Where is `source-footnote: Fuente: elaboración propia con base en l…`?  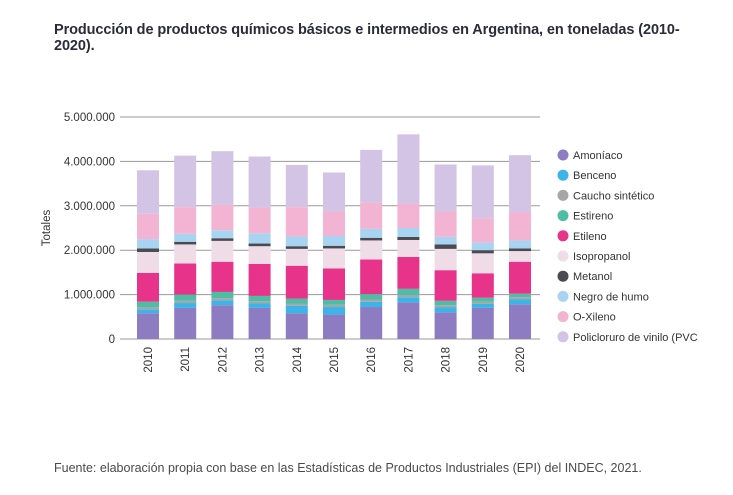
source-footnote: Fuente: elaboración propia con base en l… is located at coordinates (348, 468).